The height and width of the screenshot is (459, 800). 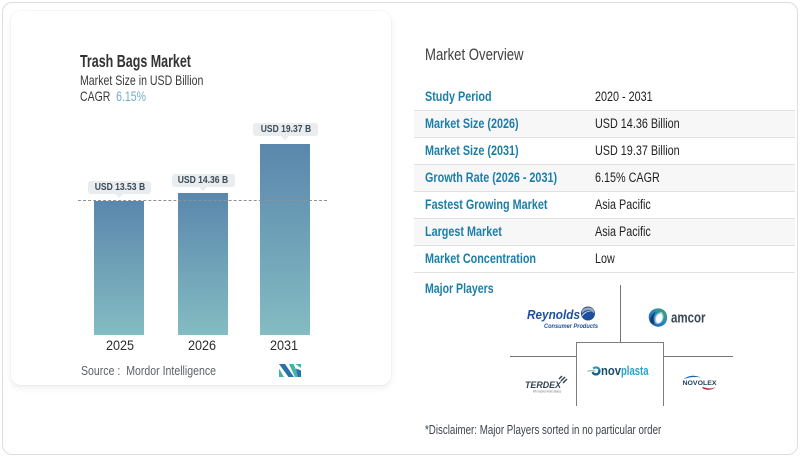 I want to click on svg-text: Wir machen Folie daraus, so click(x=547, y=392).